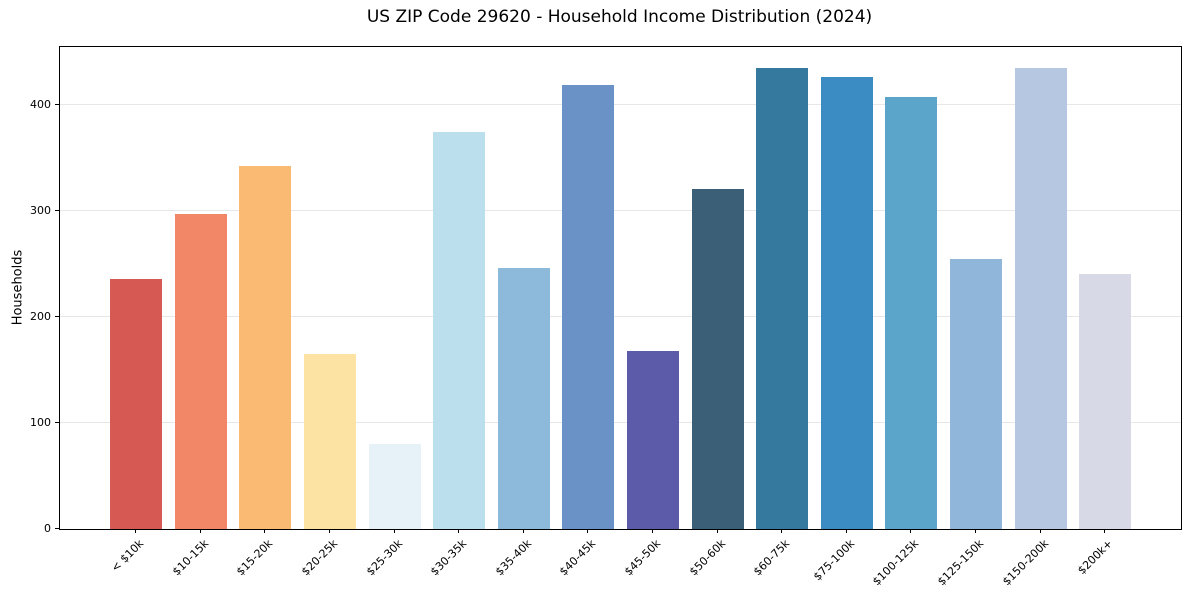 This screenshot has height=590, width=1189. What do you see at coordinates (707, 558) in the screenshot?
I see `x-tick-label-$50-60k: $50-60k` at bounding box center [707, 558].